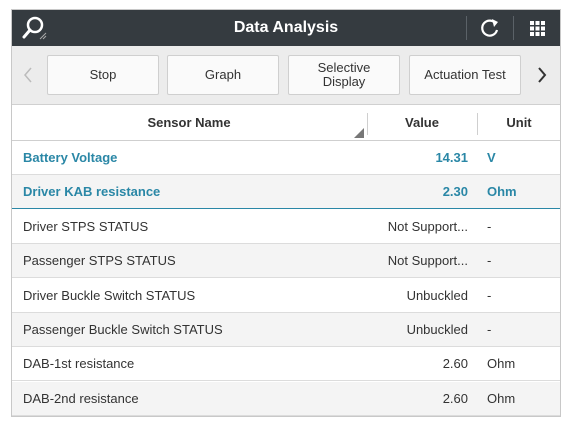 Image resolution: width=570 pixels, height=423 pixels. What do you see at coordinates (286, 123) in the screenshot?
I see `table-header: Sensor Name Value Unit` at bounding box center [286, 123].